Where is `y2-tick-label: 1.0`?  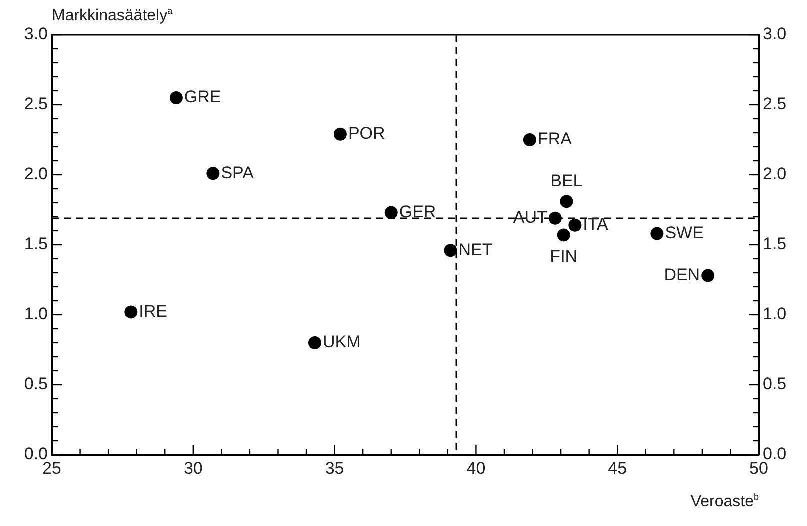
y2-tick-label: 1.0 is located at coordinates (775, 314).